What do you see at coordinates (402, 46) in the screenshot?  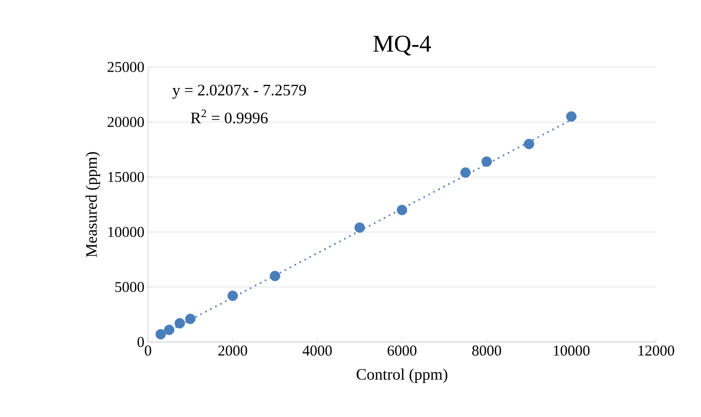 I see `chart-title: MQ-4` at bounding box center [402, 46].